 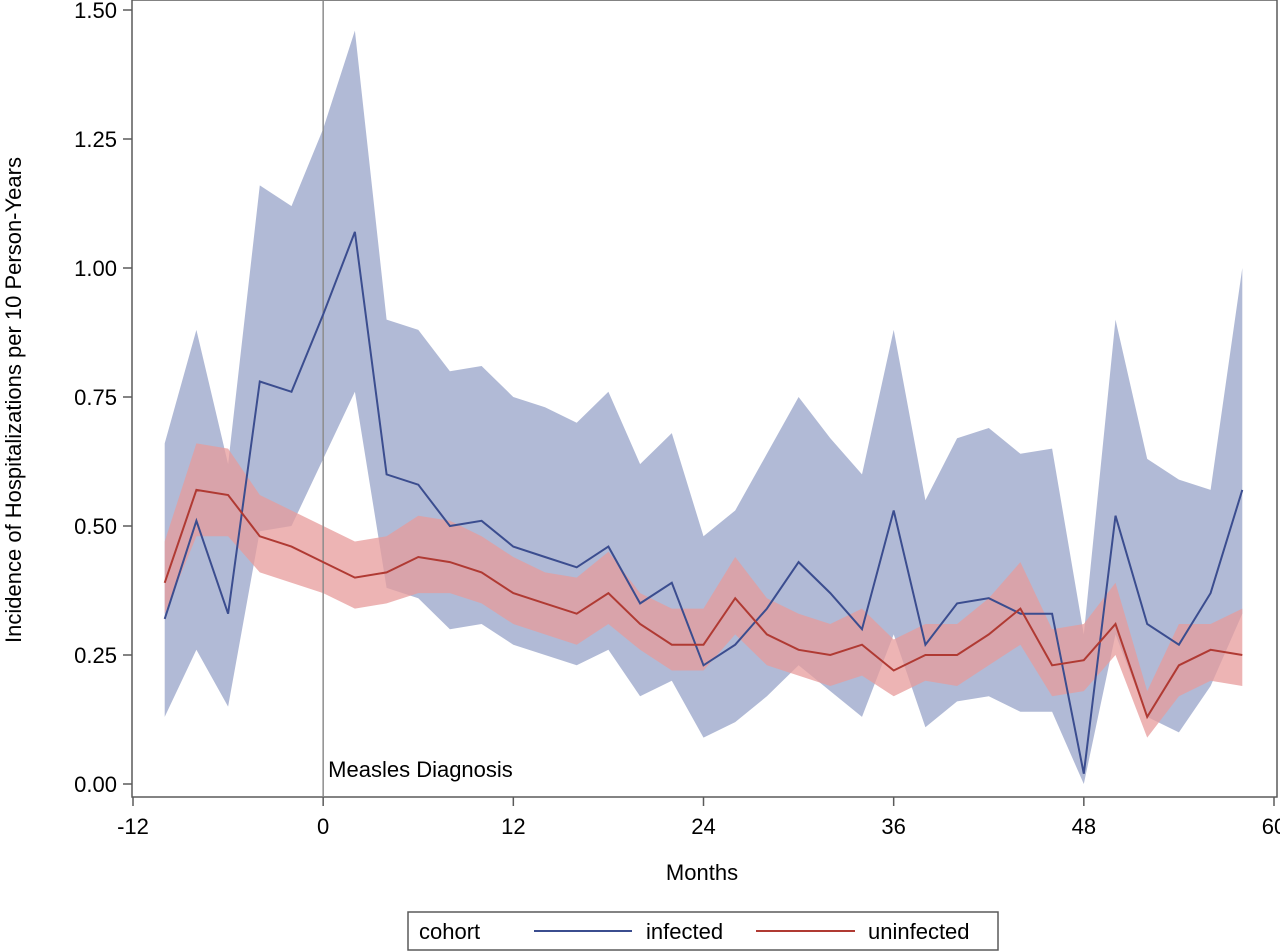 I want to click on measles-diagnosis-label: Measles Diagnosis, so click(x=420, y=769).